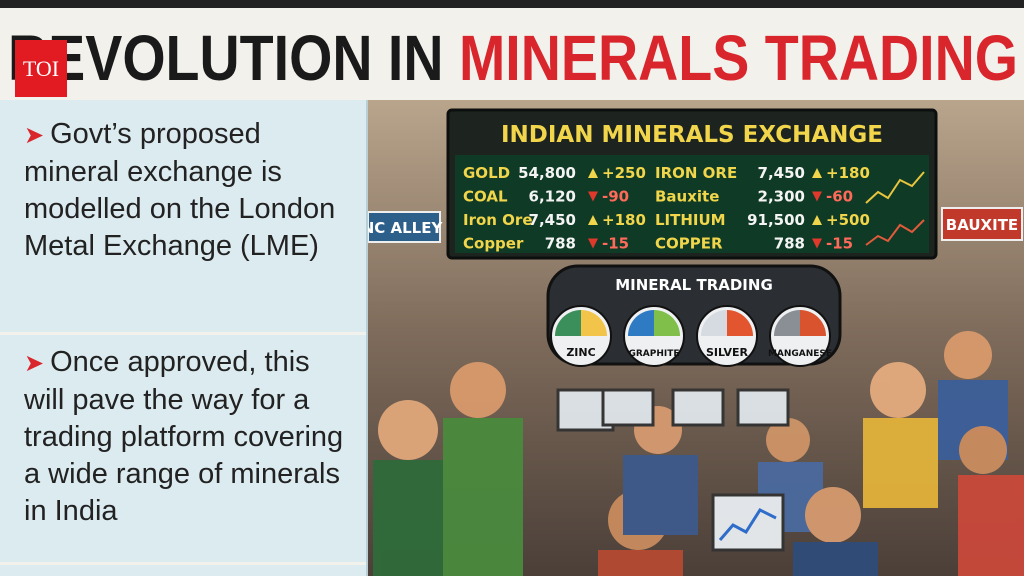 This screenshot has width=1024, height=576. What do you see at coordinates (653, 354) in the screenshot?
I see `gauge-label: GRAPHITE` at bounding box center [653, 354].